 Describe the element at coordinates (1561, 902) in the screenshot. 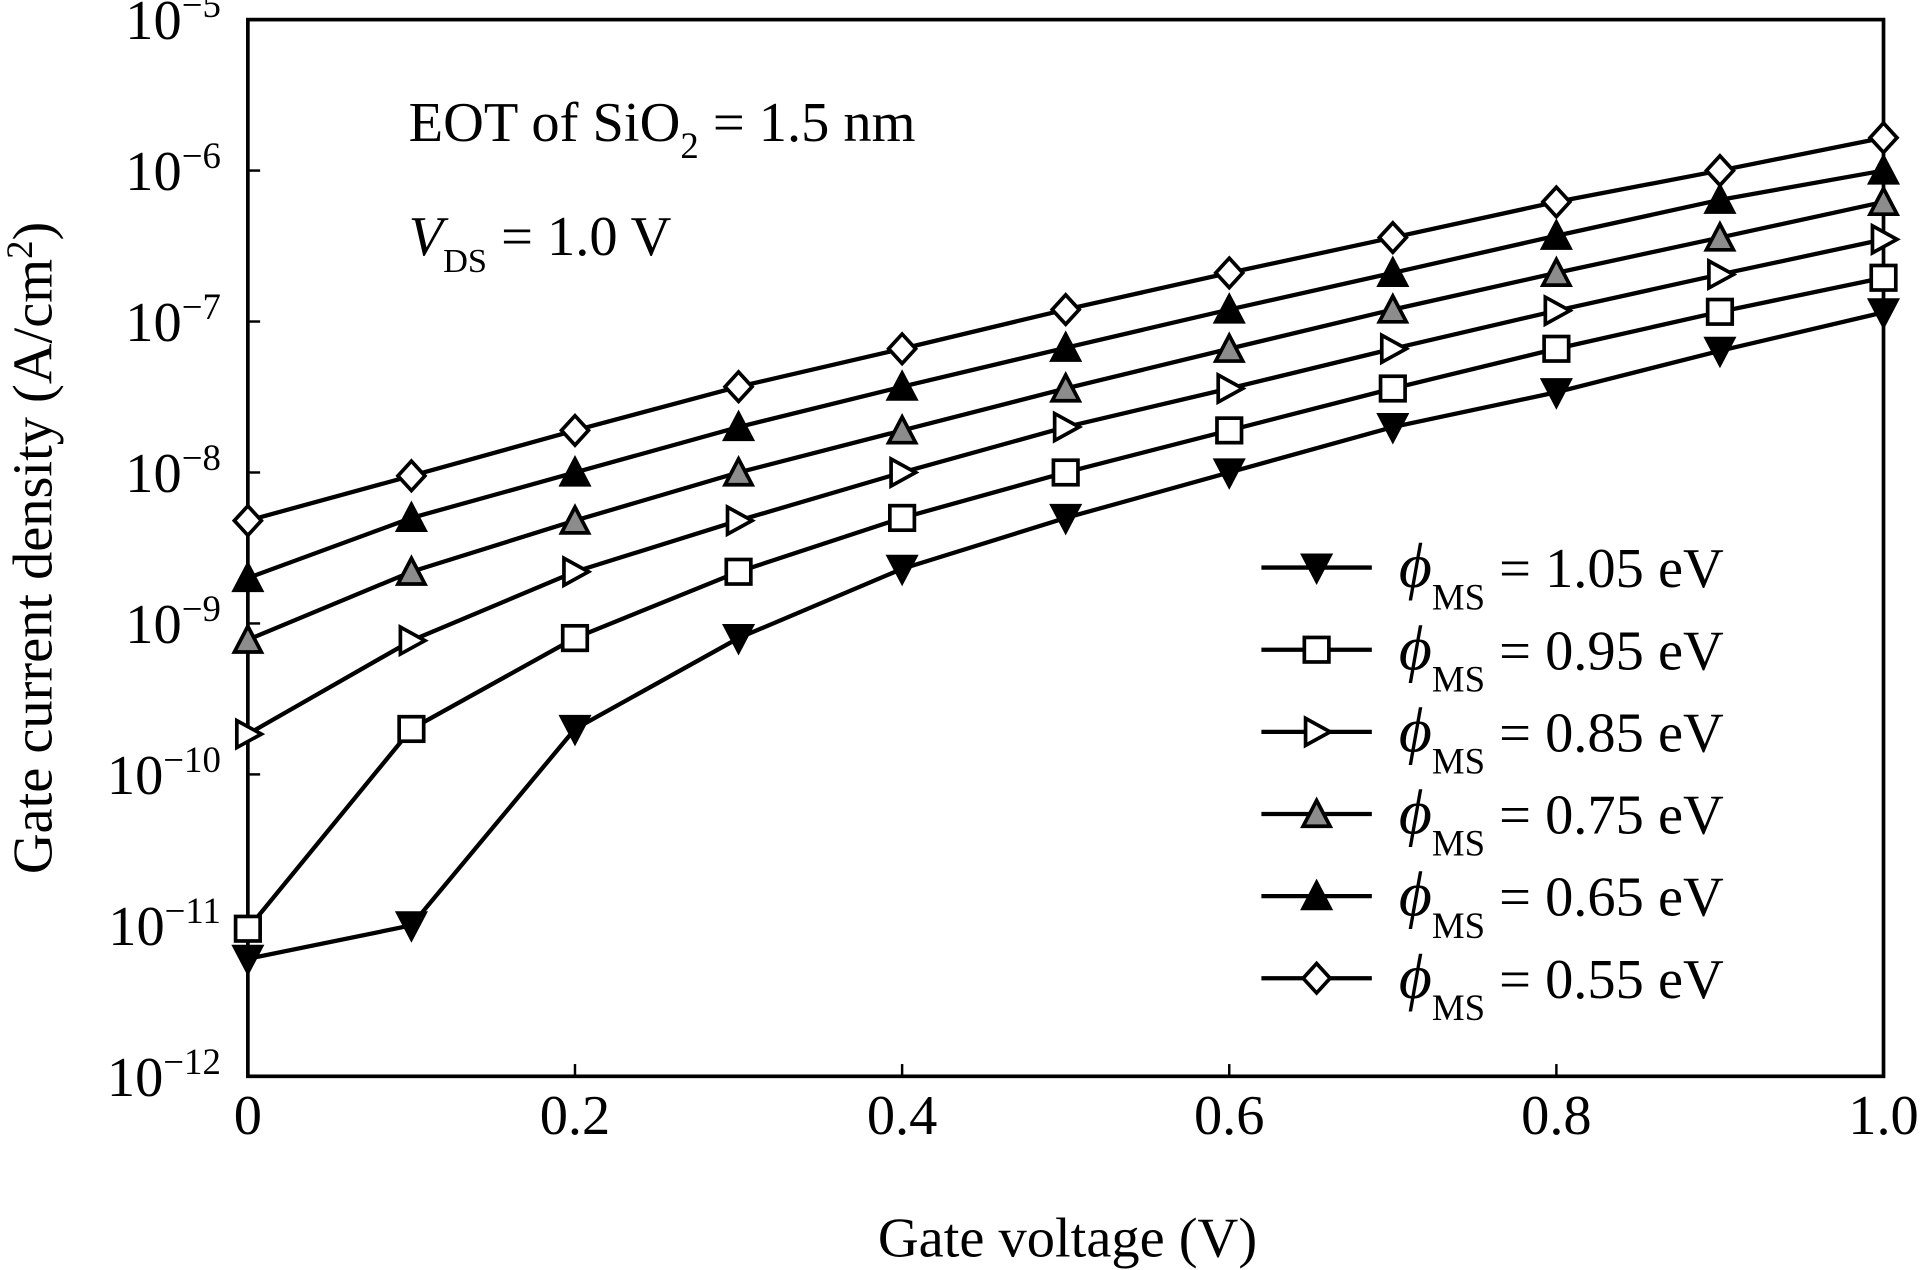

I see `legend-label: ϕMS = 0.65 eV` at that location.